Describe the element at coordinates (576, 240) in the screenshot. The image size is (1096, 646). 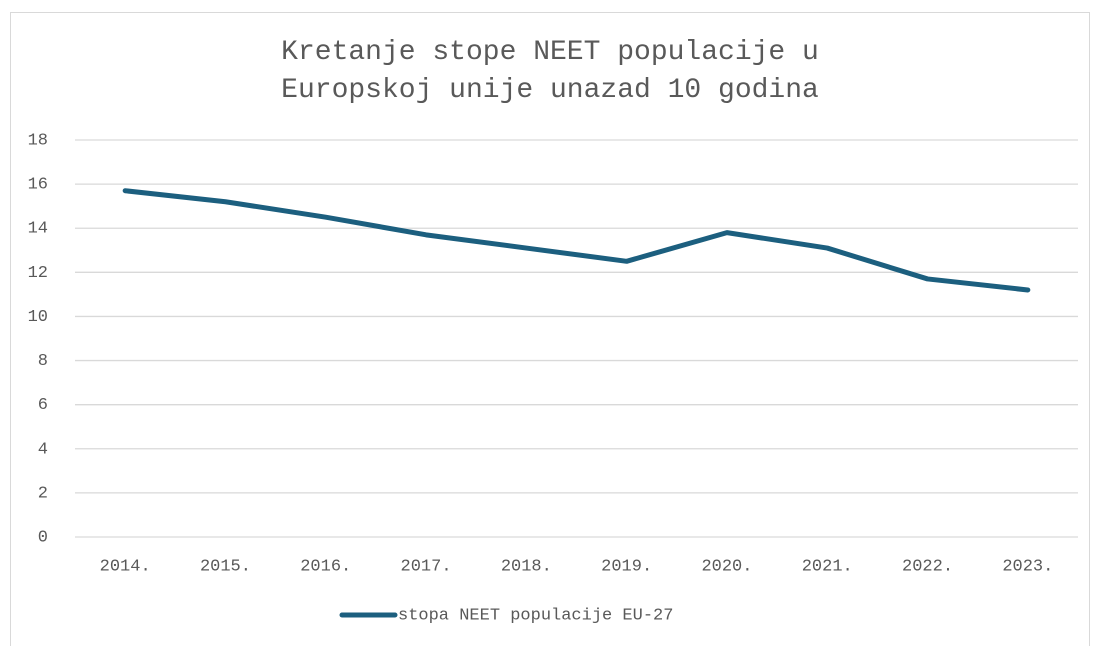
I see `data-line` at that location.